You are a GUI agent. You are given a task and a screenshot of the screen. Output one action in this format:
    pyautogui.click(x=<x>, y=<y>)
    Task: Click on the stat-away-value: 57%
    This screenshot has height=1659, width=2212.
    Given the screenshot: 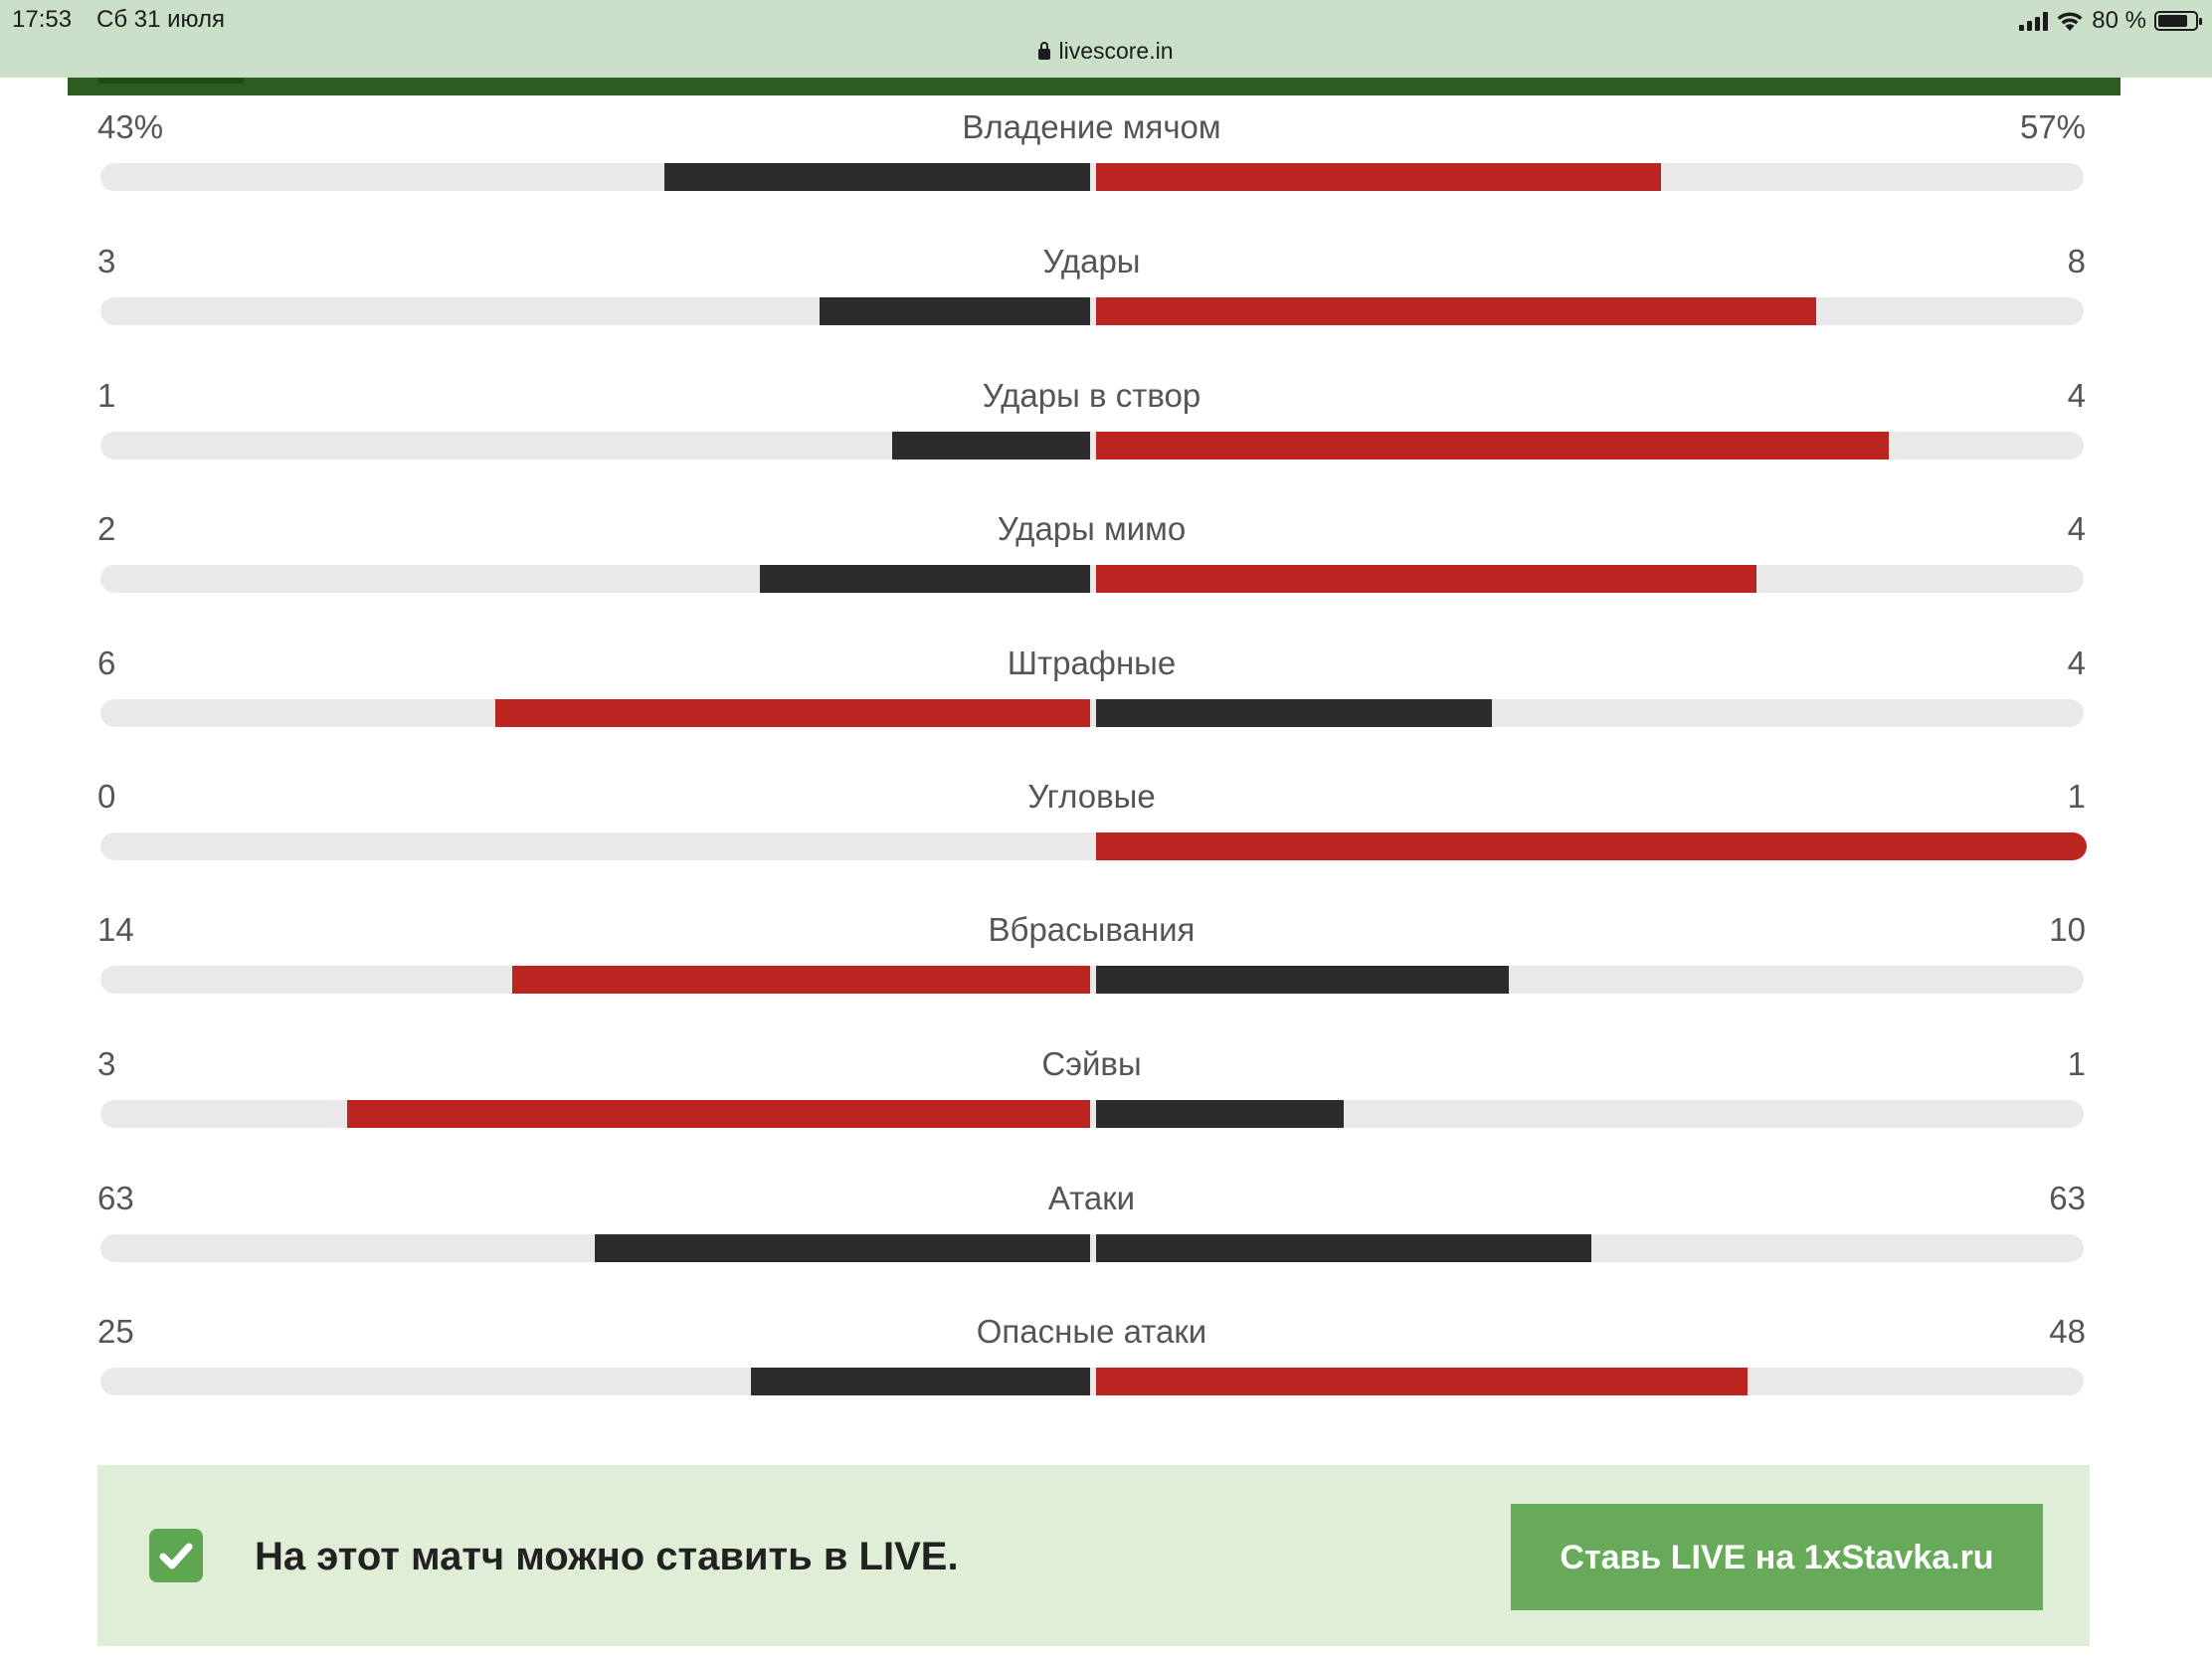 What is the action you would take?
    pyautogui.click(x=2052, y=126)
    